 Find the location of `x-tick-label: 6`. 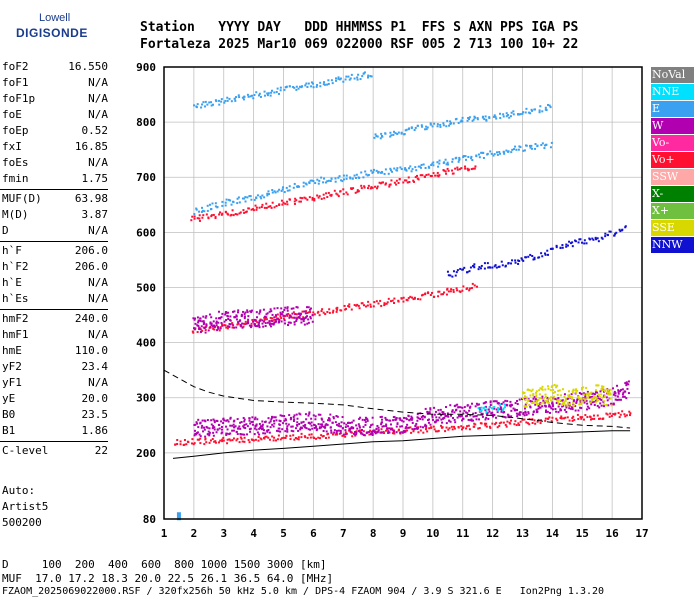

x-tick-label: 6 is located at coordinates (313, 533).